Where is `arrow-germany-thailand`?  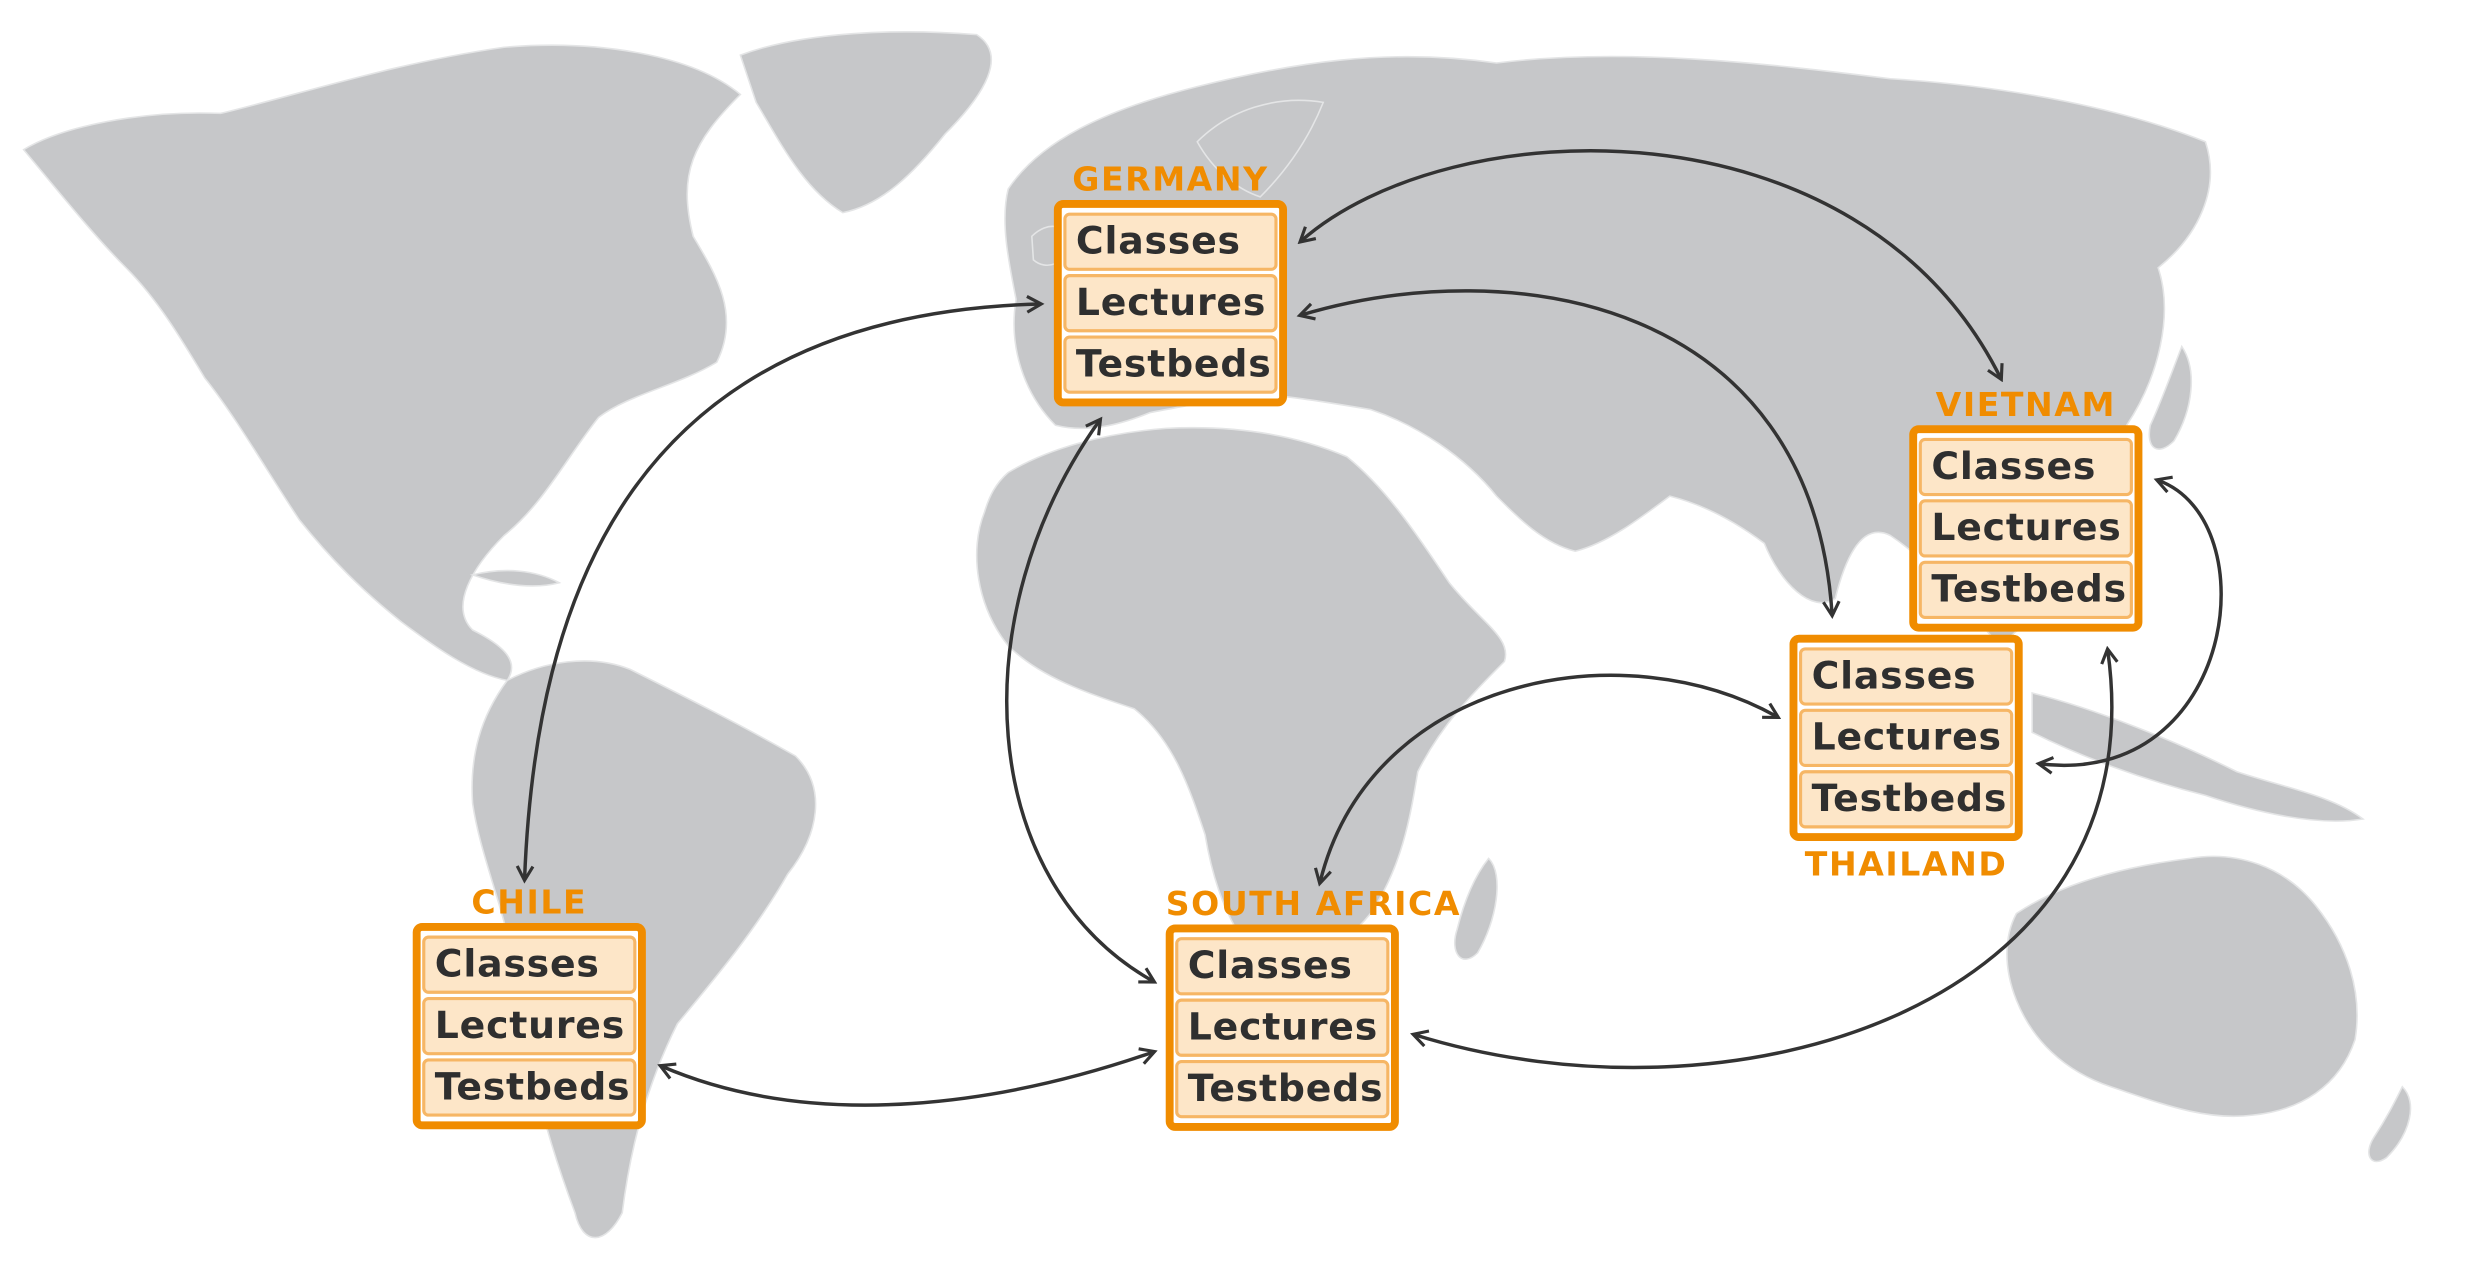 arrow-germany-thailand is located at coordinates (1566, 451).